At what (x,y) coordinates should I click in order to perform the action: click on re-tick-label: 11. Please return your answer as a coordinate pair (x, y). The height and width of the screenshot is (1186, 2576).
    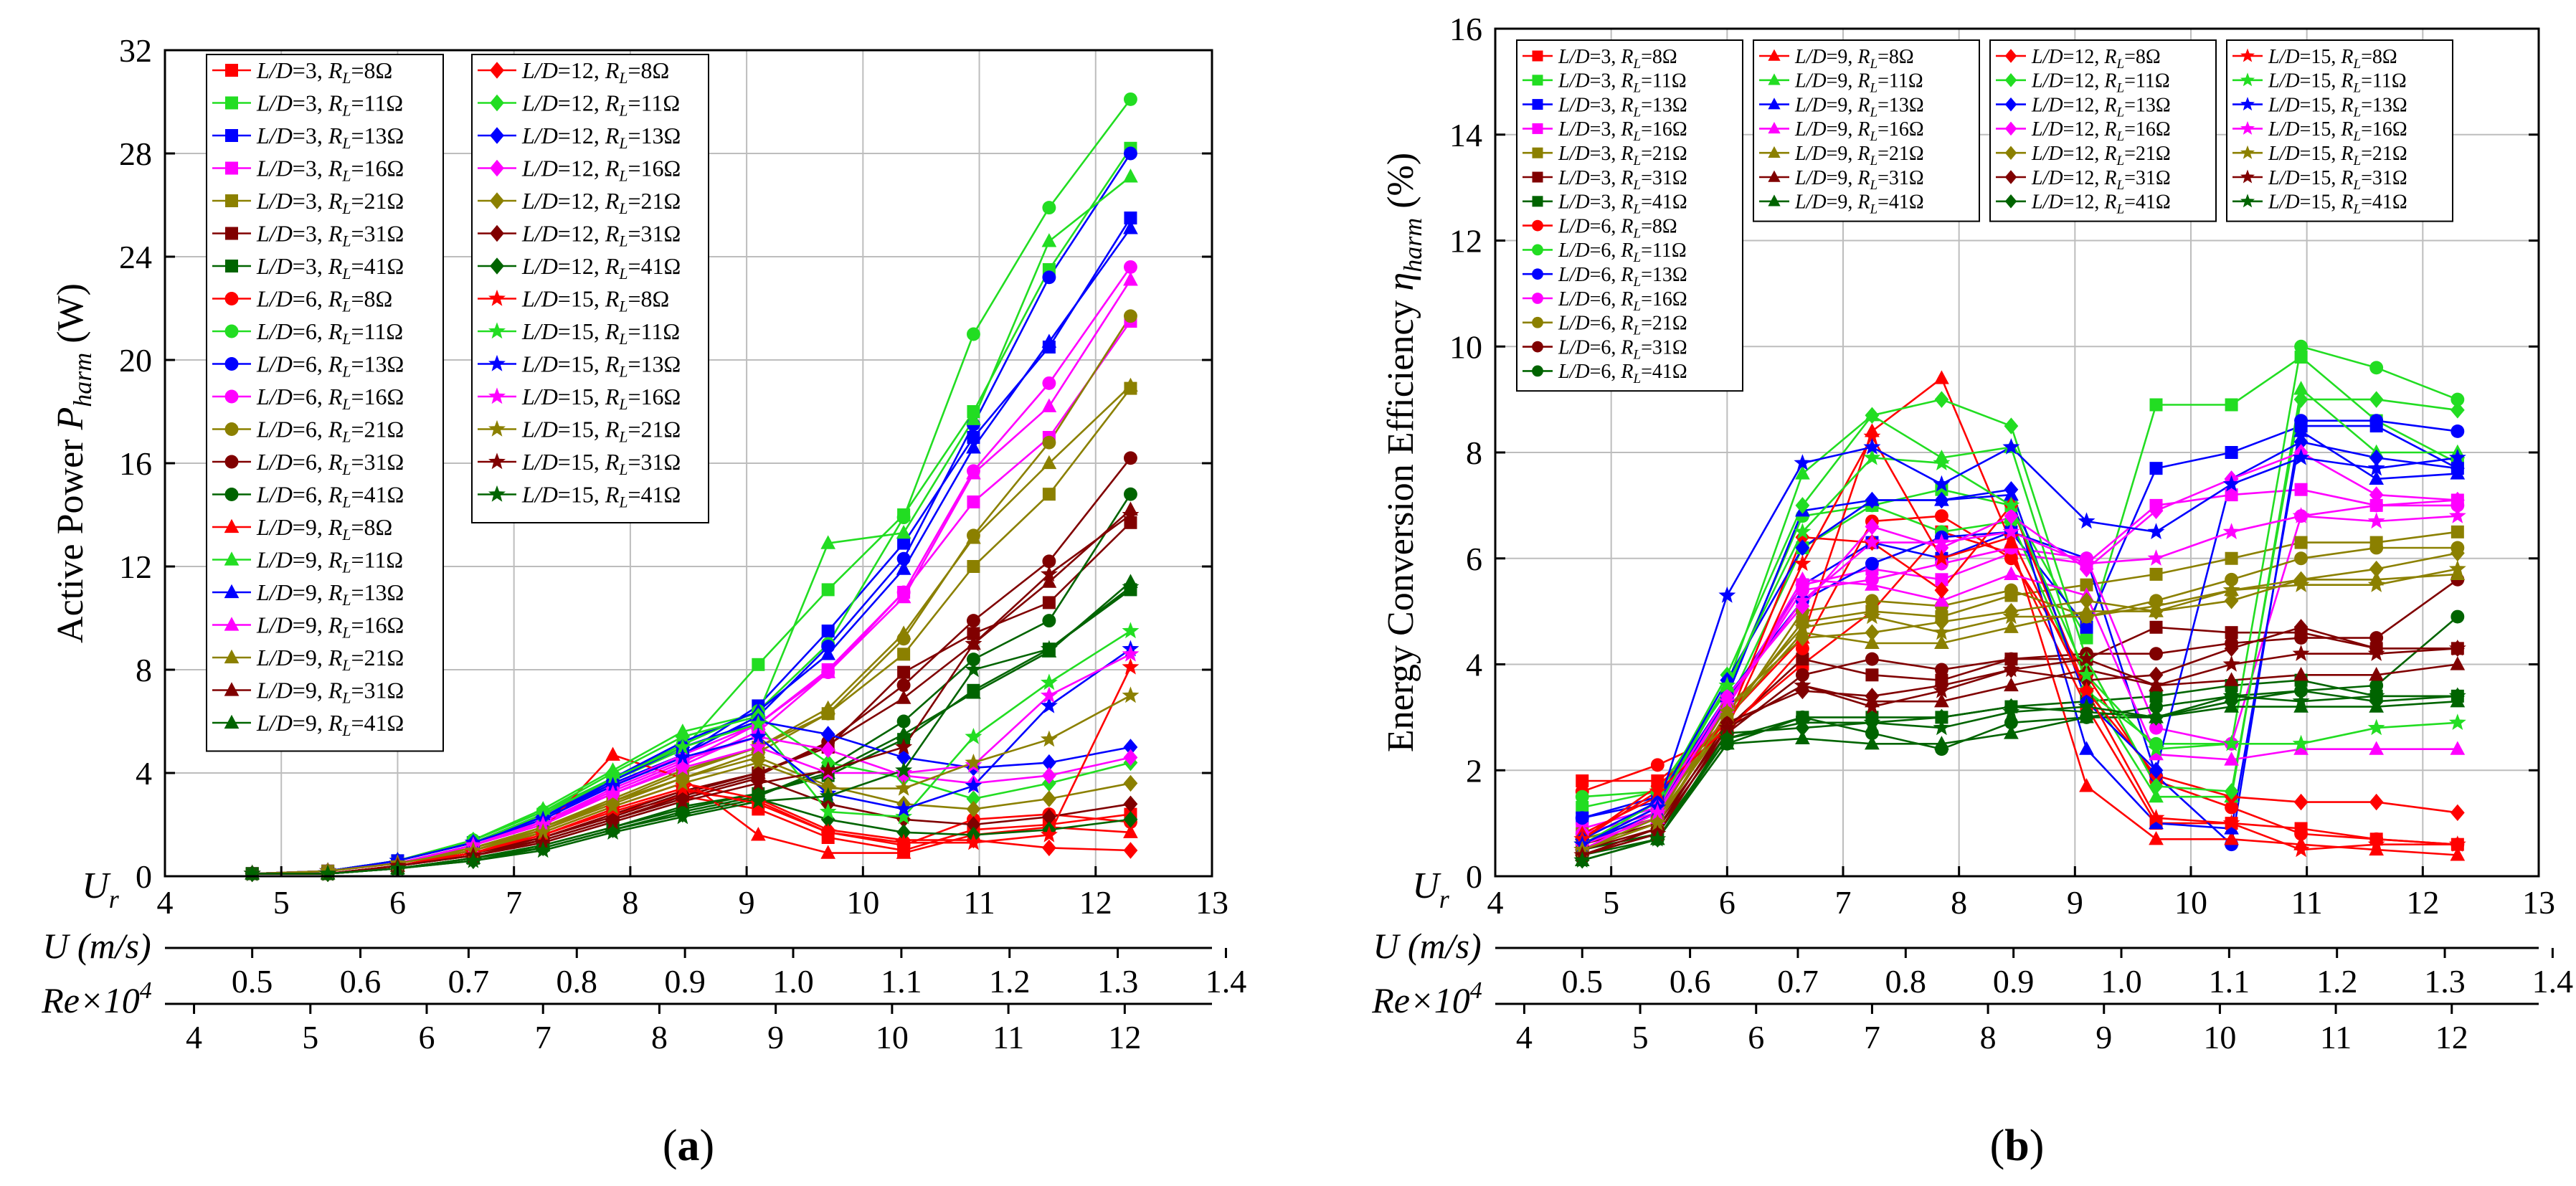
    Looking at the image, I should click on (1008, 1037).